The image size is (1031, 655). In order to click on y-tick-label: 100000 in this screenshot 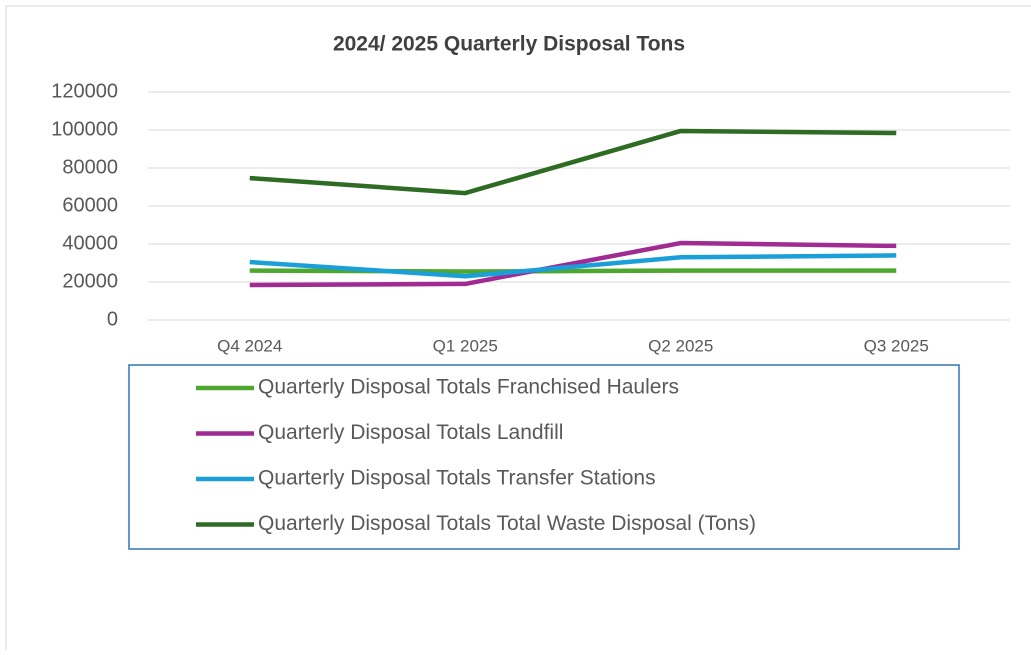, I will do `click(84, 129)`.